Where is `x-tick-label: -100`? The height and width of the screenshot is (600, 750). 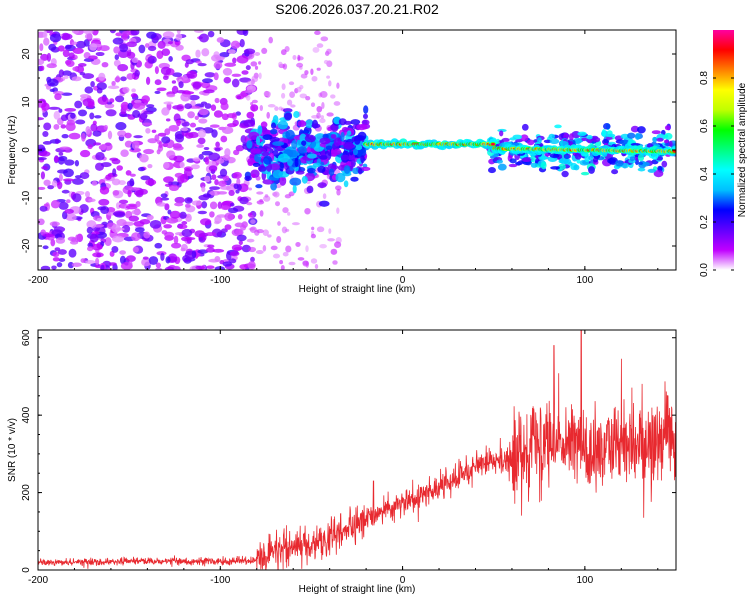
x-tick-label: -100 is located at coordinates (220, 580).